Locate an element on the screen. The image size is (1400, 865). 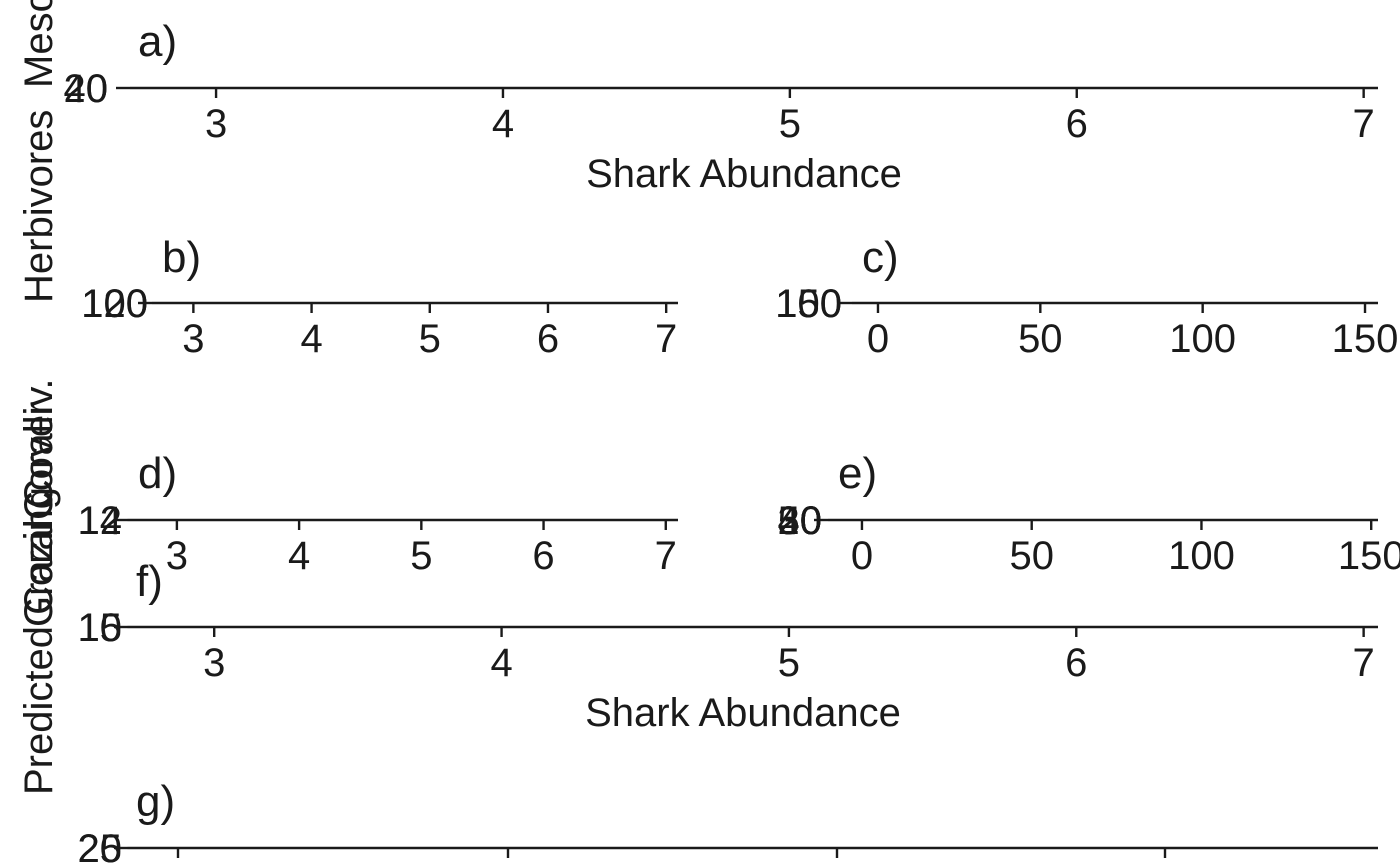
panel-label-f: f) is located at coordinates (149, 581).